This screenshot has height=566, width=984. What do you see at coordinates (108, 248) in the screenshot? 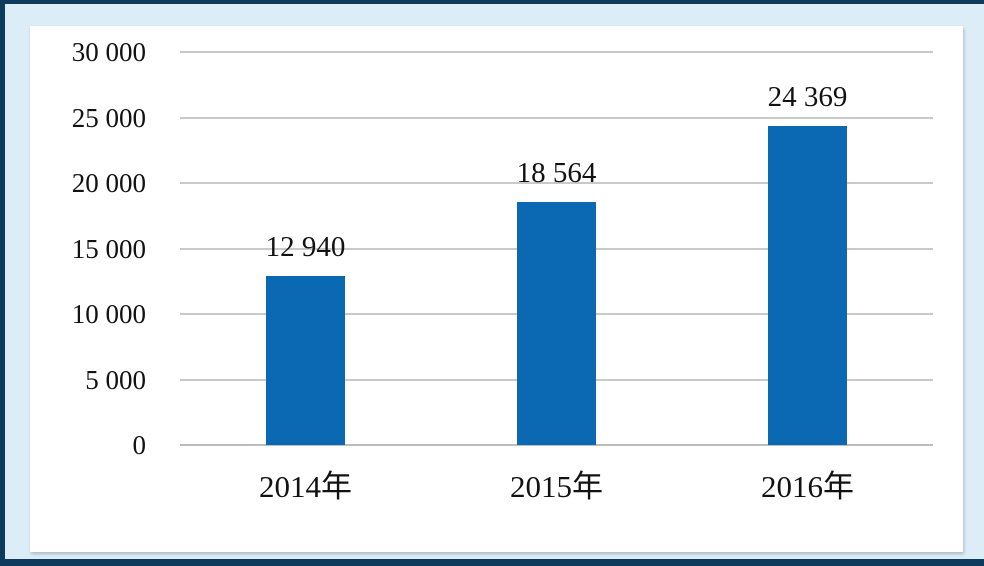
I see `y-tick-label-15000: 15 000` at bounding box center [108, 248].